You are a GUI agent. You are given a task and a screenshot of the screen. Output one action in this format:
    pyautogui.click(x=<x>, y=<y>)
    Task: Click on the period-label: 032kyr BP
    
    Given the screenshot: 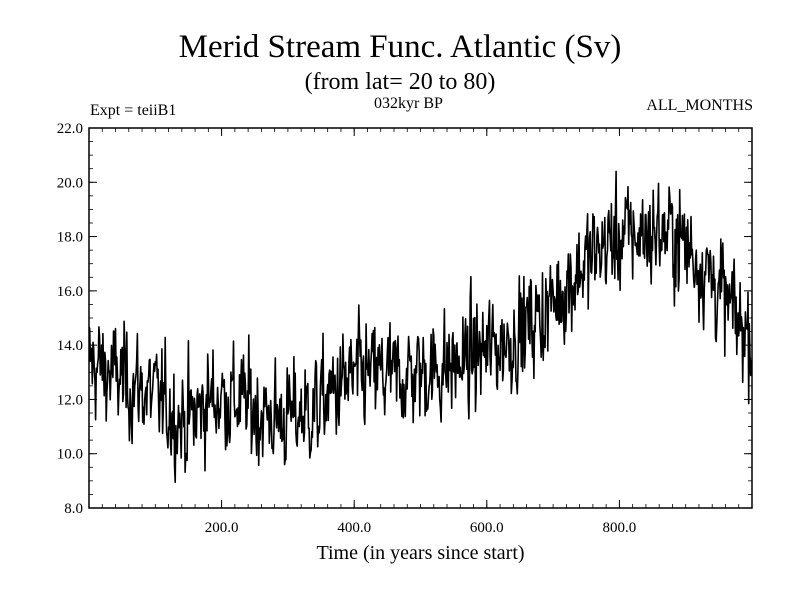 What is the action you would take?
    pyautogui.click(x=408, y=103)
    